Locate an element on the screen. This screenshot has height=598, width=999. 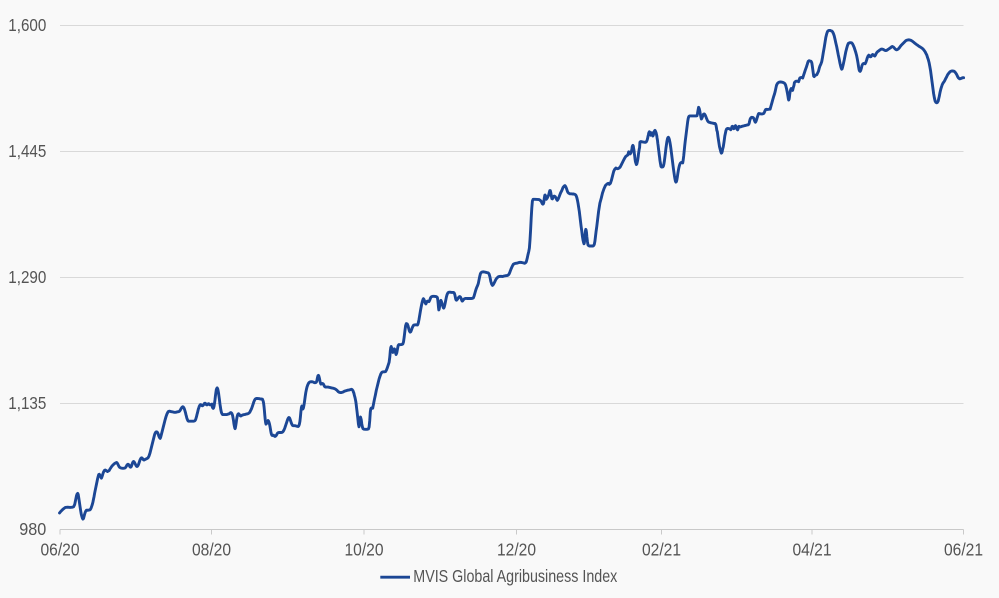
svg-text: 1,445 is located at coordinates (27, 151).